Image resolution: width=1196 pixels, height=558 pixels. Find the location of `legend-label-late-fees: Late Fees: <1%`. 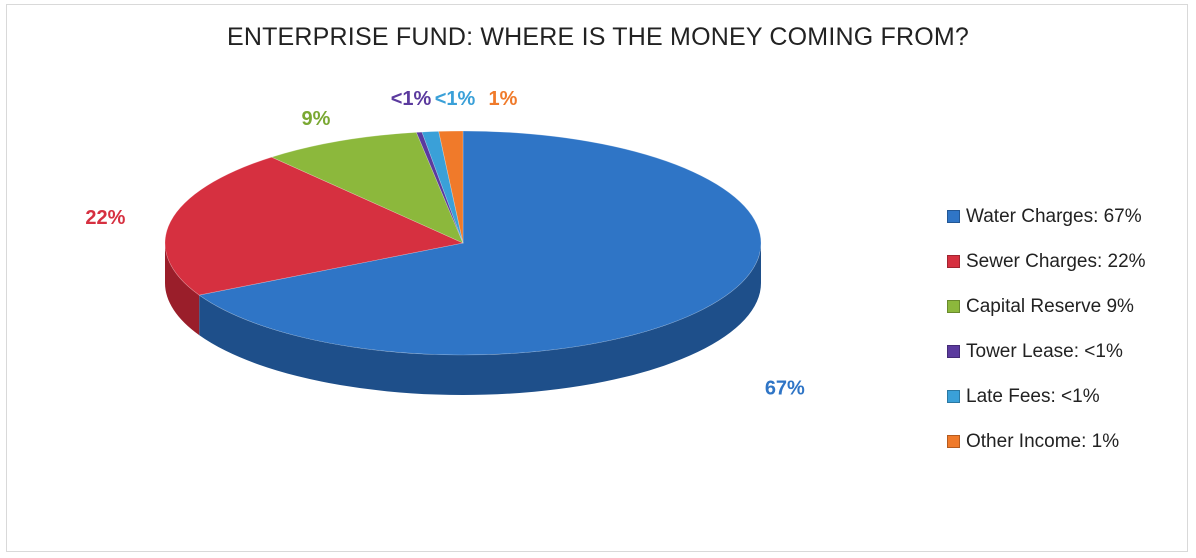

legend-label-late-fees: Late Fees: <1% is located at coordinates (1033, 396).